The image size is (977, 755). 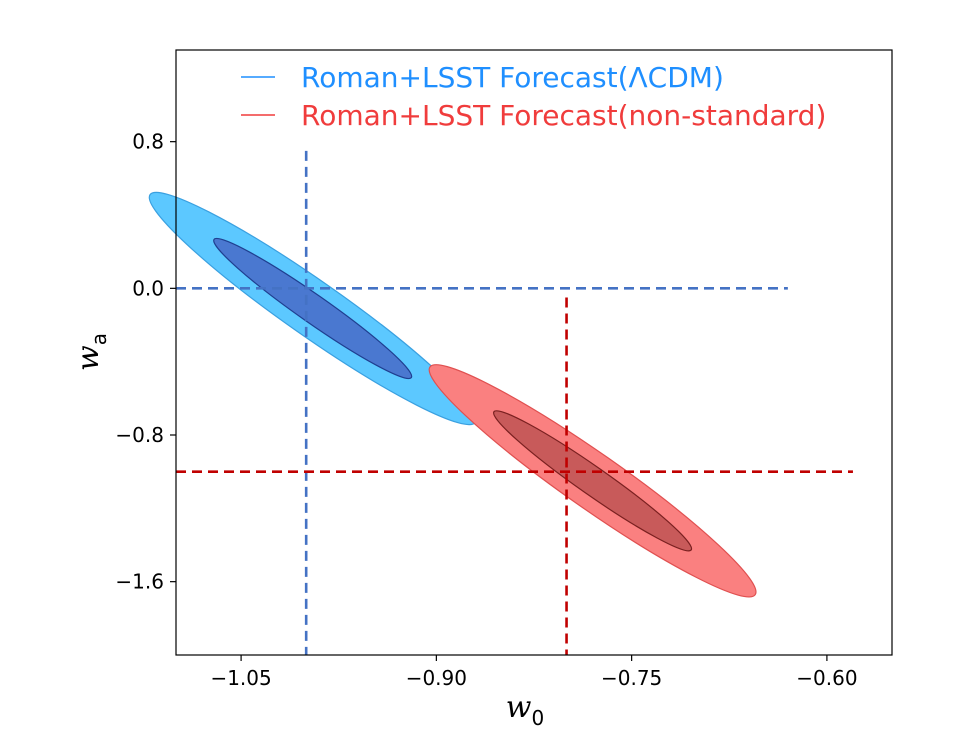 I want to click on y-tick-label: 0.0, so click(x=148, y=288).